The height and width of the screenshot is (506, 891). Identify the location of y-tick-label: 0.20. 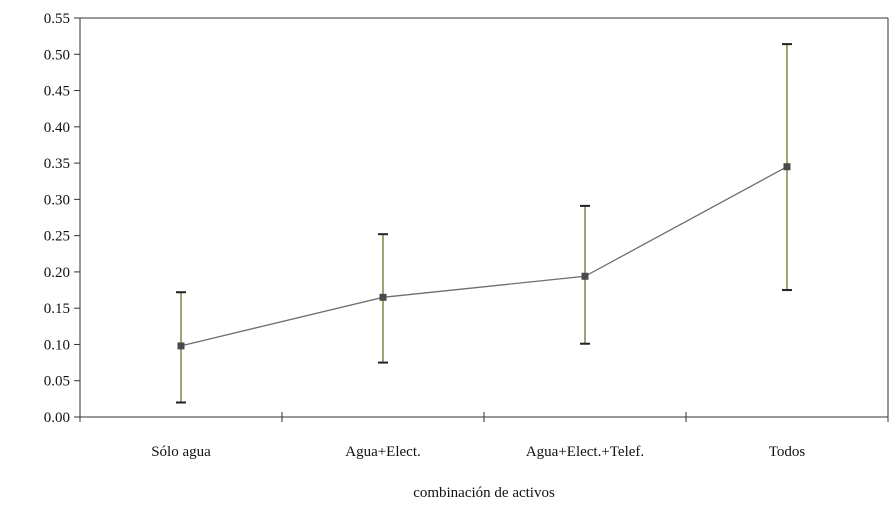
(57, 273).